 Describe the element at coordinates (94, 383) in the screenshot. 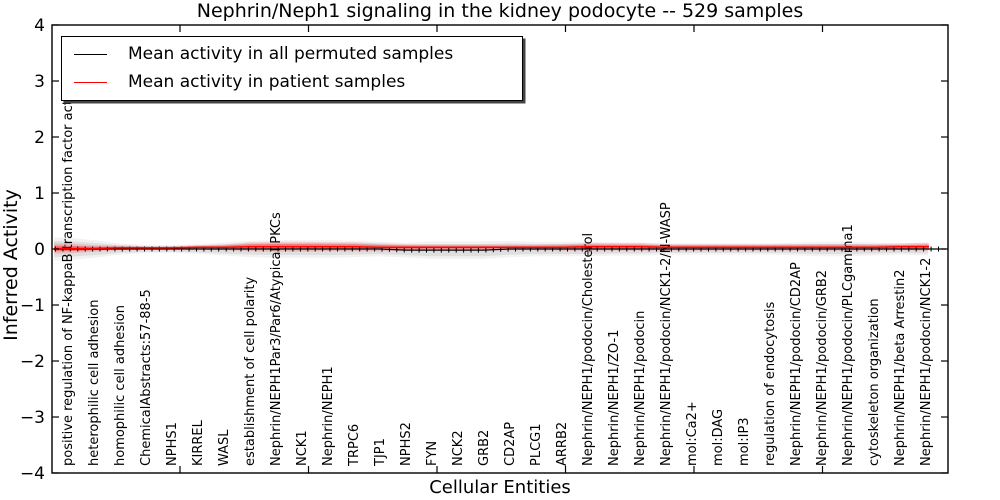

I see `x-tick-label: heterophilic cell adhesion` at that location.